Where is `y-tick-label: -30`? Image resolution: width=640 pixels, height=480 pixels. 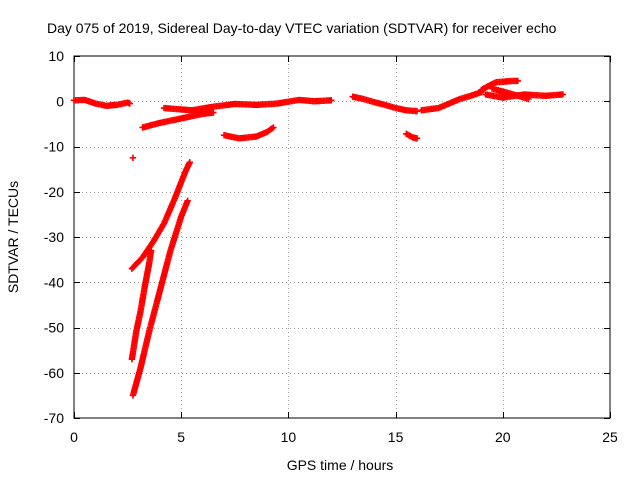 y-tick-label: -30 is located at coordinates (54, 237).